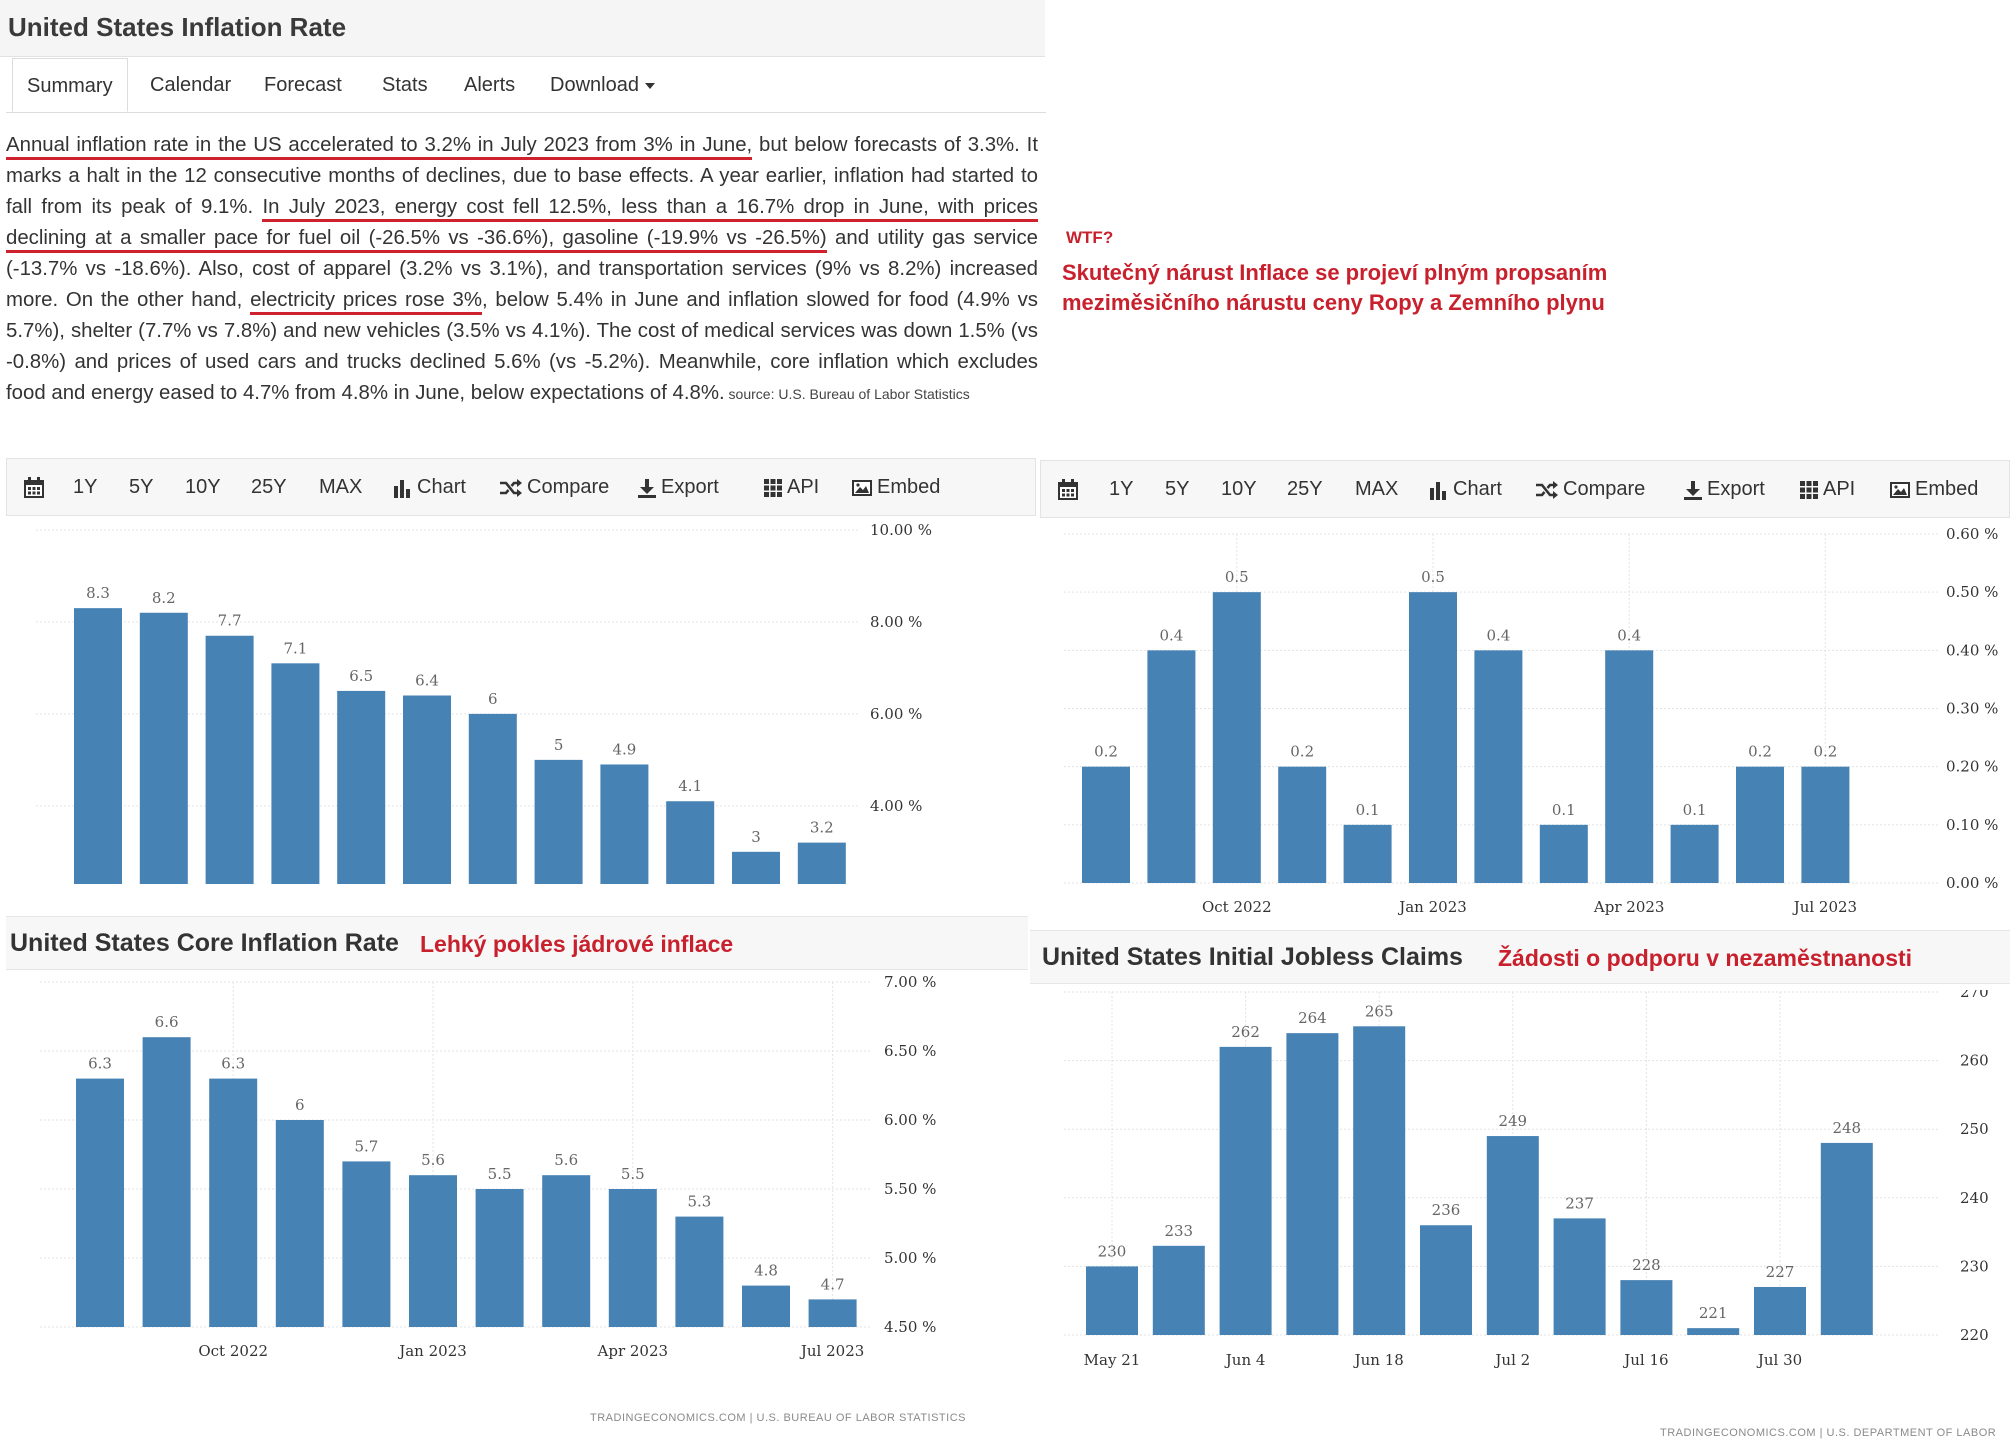  Describe the element at coordinates (773, 487) in the screenshot. I see `grid-icon` at that location.